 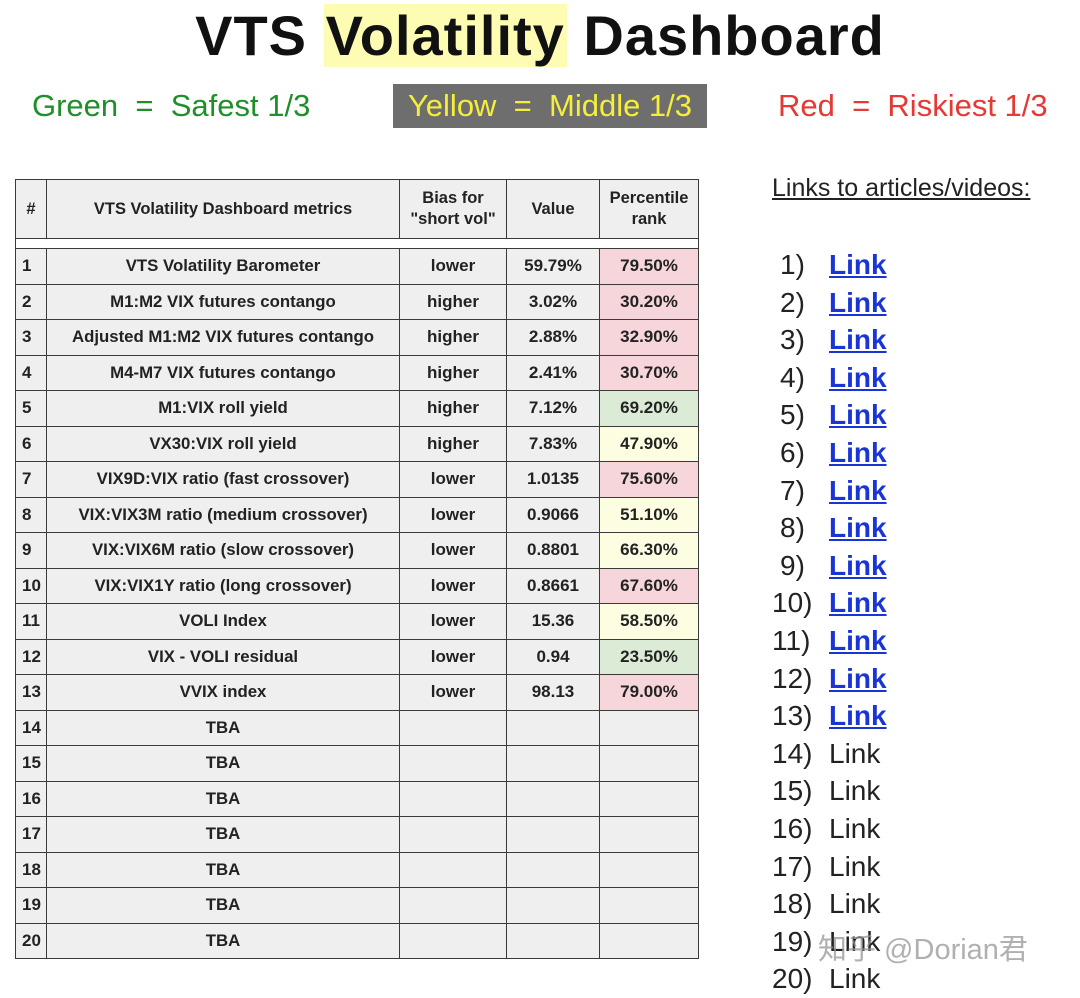 I want to click on percentile-cell: 66.30%, so click(x=649, y=550).